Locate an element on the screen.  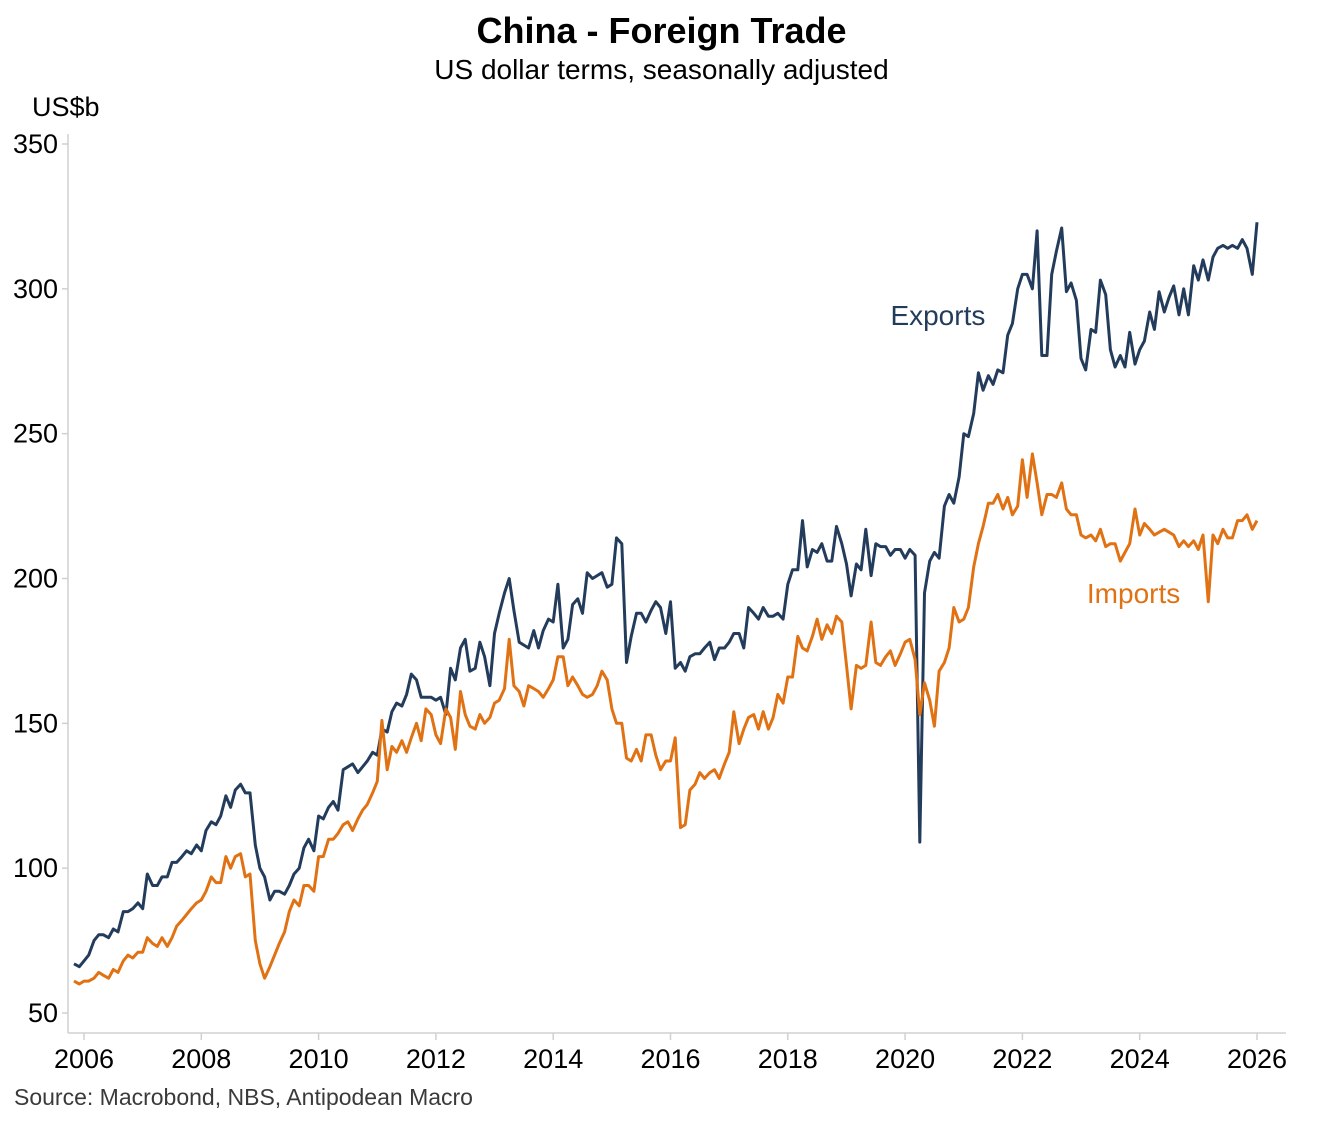
chart-subtitle: US dollar terms, seasonally adjusted is located at coordinates (661, 69).